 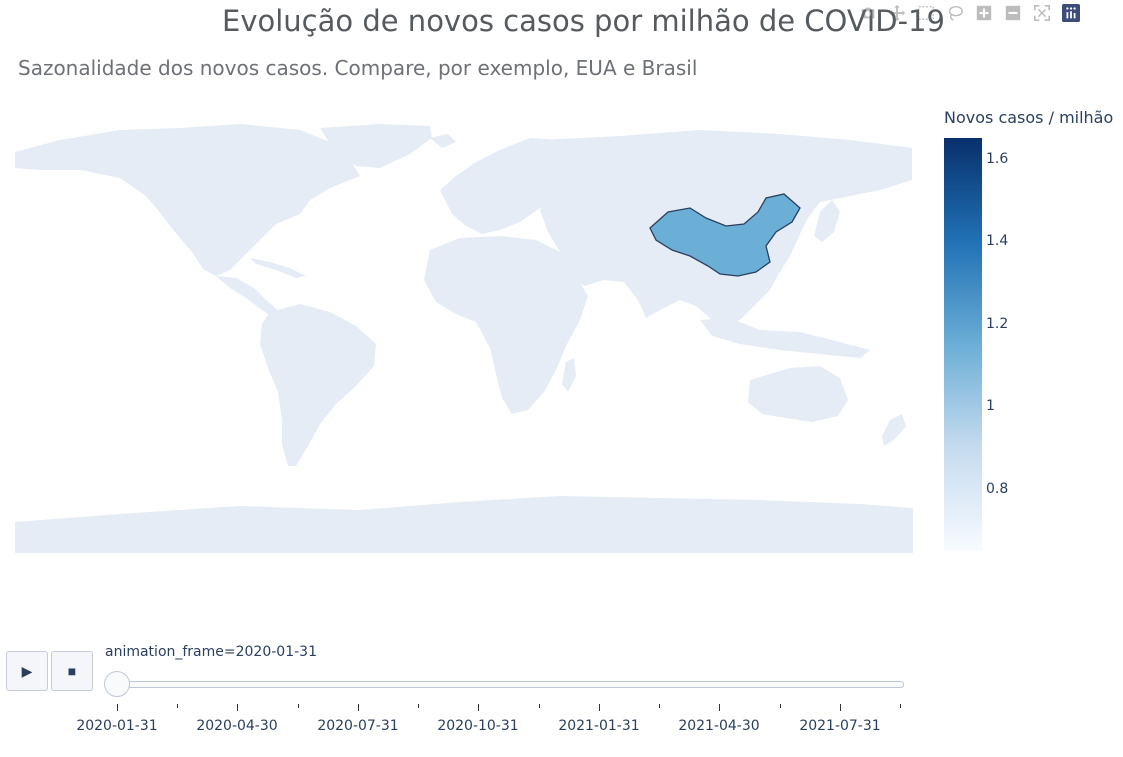 What do you see at coordinates (785, 338) in the screenshot?
I see `southeast-asia-islands` at bounding box center [785, 338].